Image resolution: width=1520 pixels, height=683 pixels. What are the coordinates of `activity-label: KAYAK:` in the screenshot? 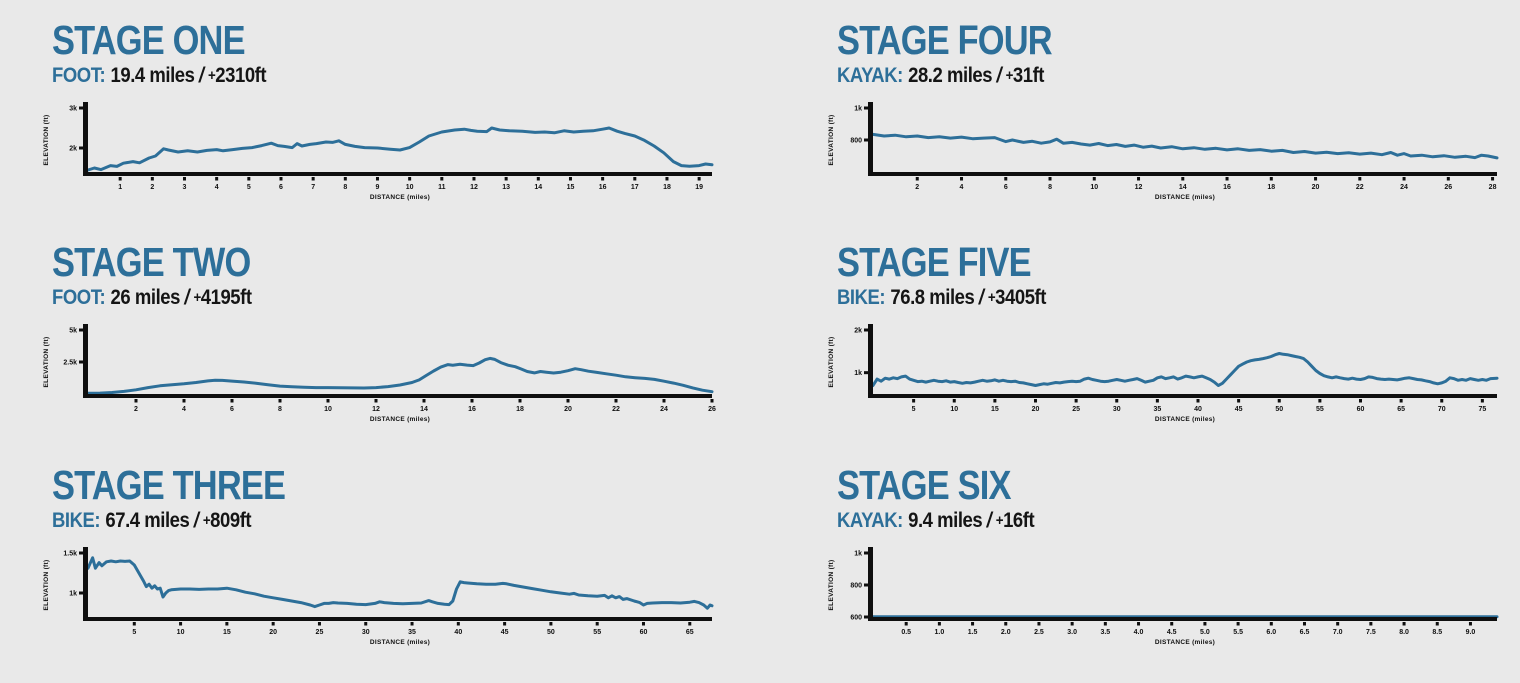 It's located at (870, 75).